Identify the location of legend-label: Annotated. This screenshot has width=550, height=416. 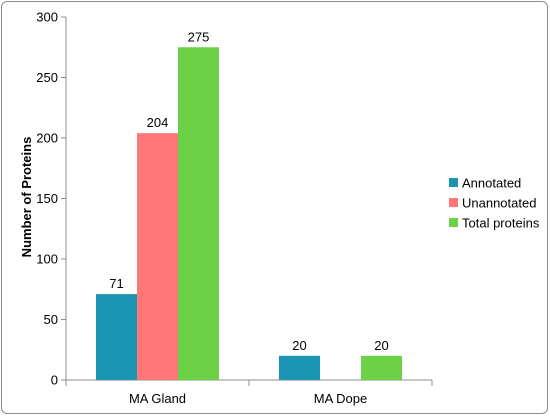
(491, 183).